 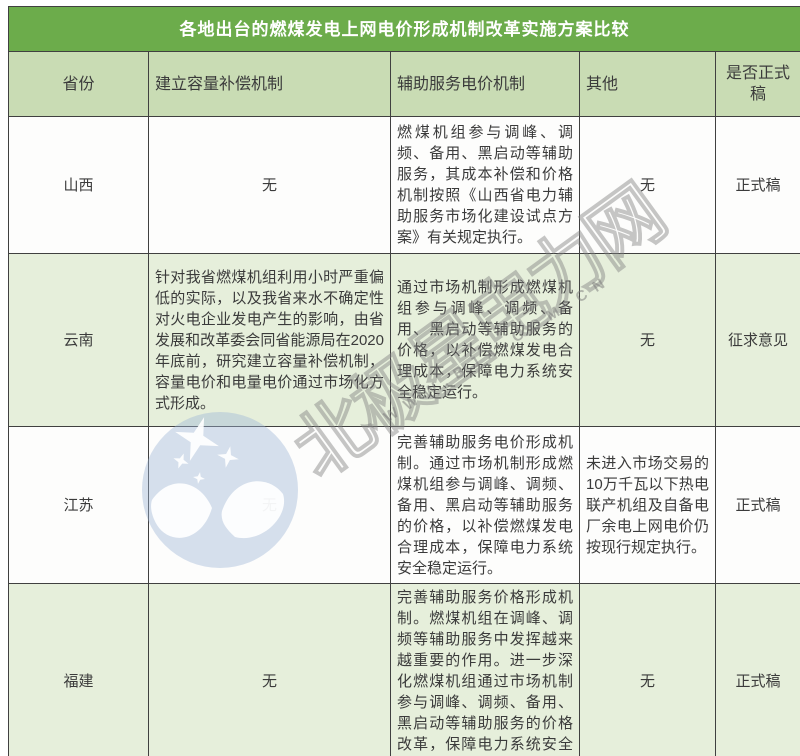 What do you see at coordinates (757, 340) in the screenshot?
I see `cell-status: 征求意见` at bounding box center [757, 340].